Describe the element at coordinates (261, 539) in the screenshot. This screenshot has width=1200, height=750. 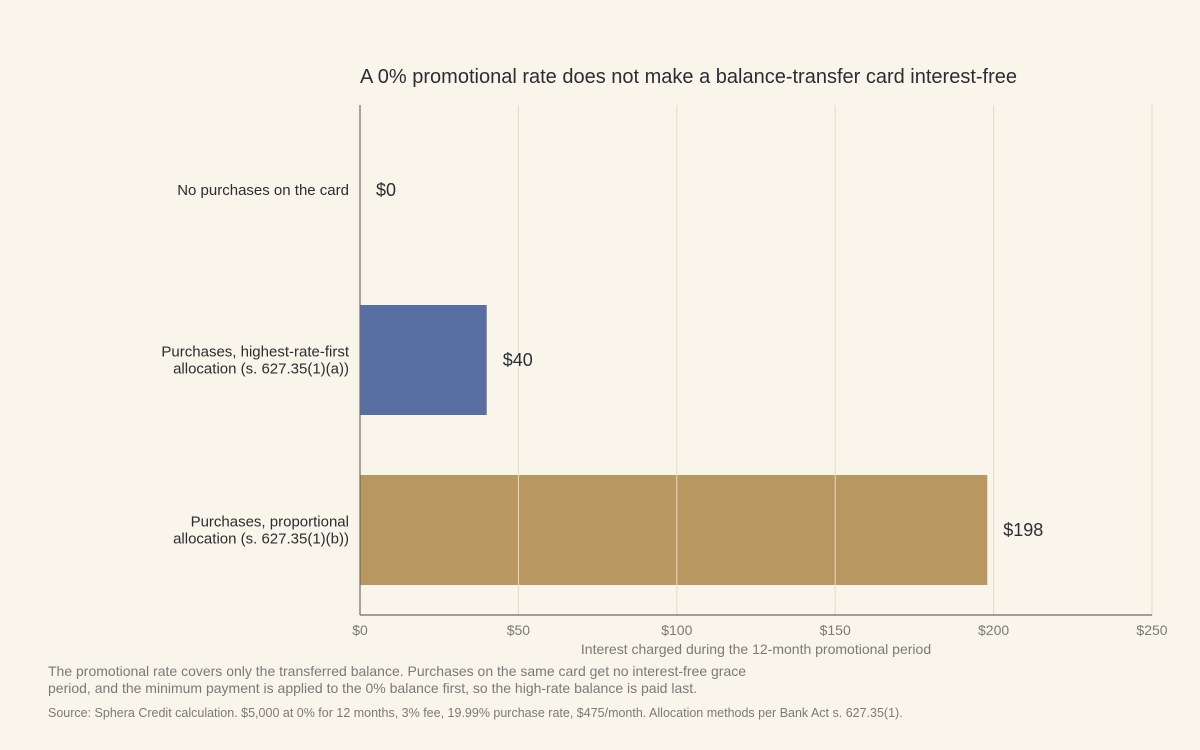
I see `category-label-line: allocation (s. 627.35(1)(b))` at that location.